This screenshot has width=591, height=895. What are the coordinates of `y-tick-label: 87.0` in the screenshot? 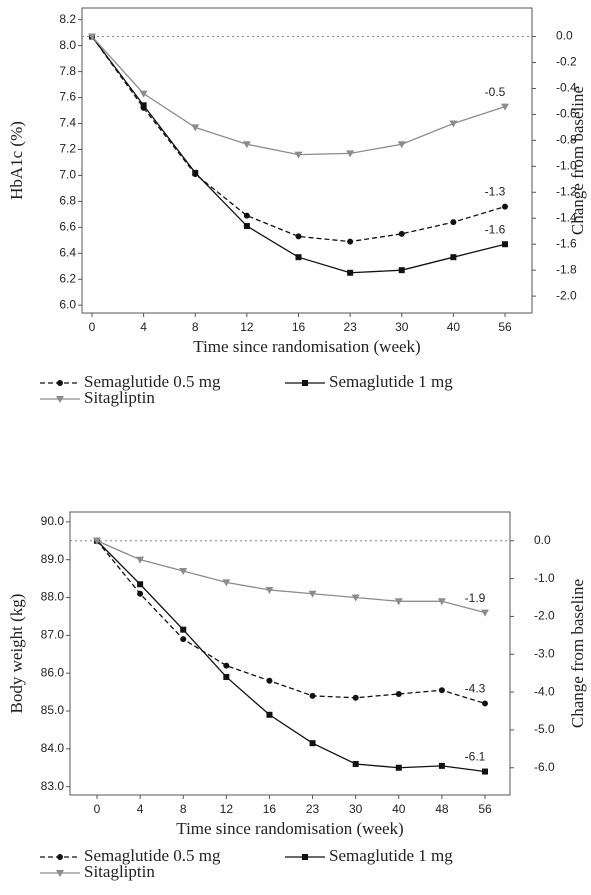 It's located at (53, 635).